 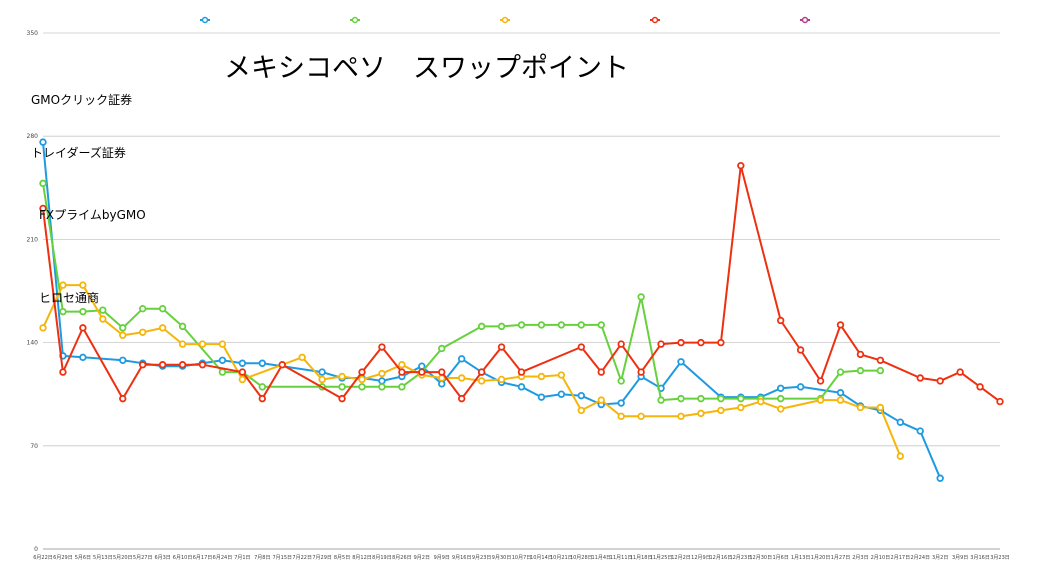 I want to click on x-tick-label: 10月14日, so click(x=541, y=558).